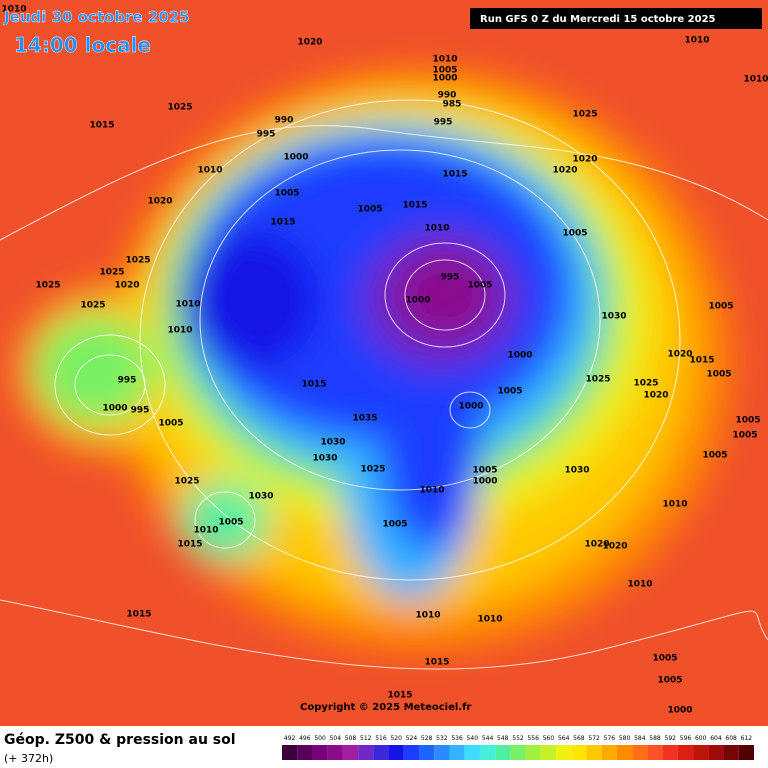  Describe the element at coordinates (366, 738) in the screenshot. I see `scale-label: 512` at that location.